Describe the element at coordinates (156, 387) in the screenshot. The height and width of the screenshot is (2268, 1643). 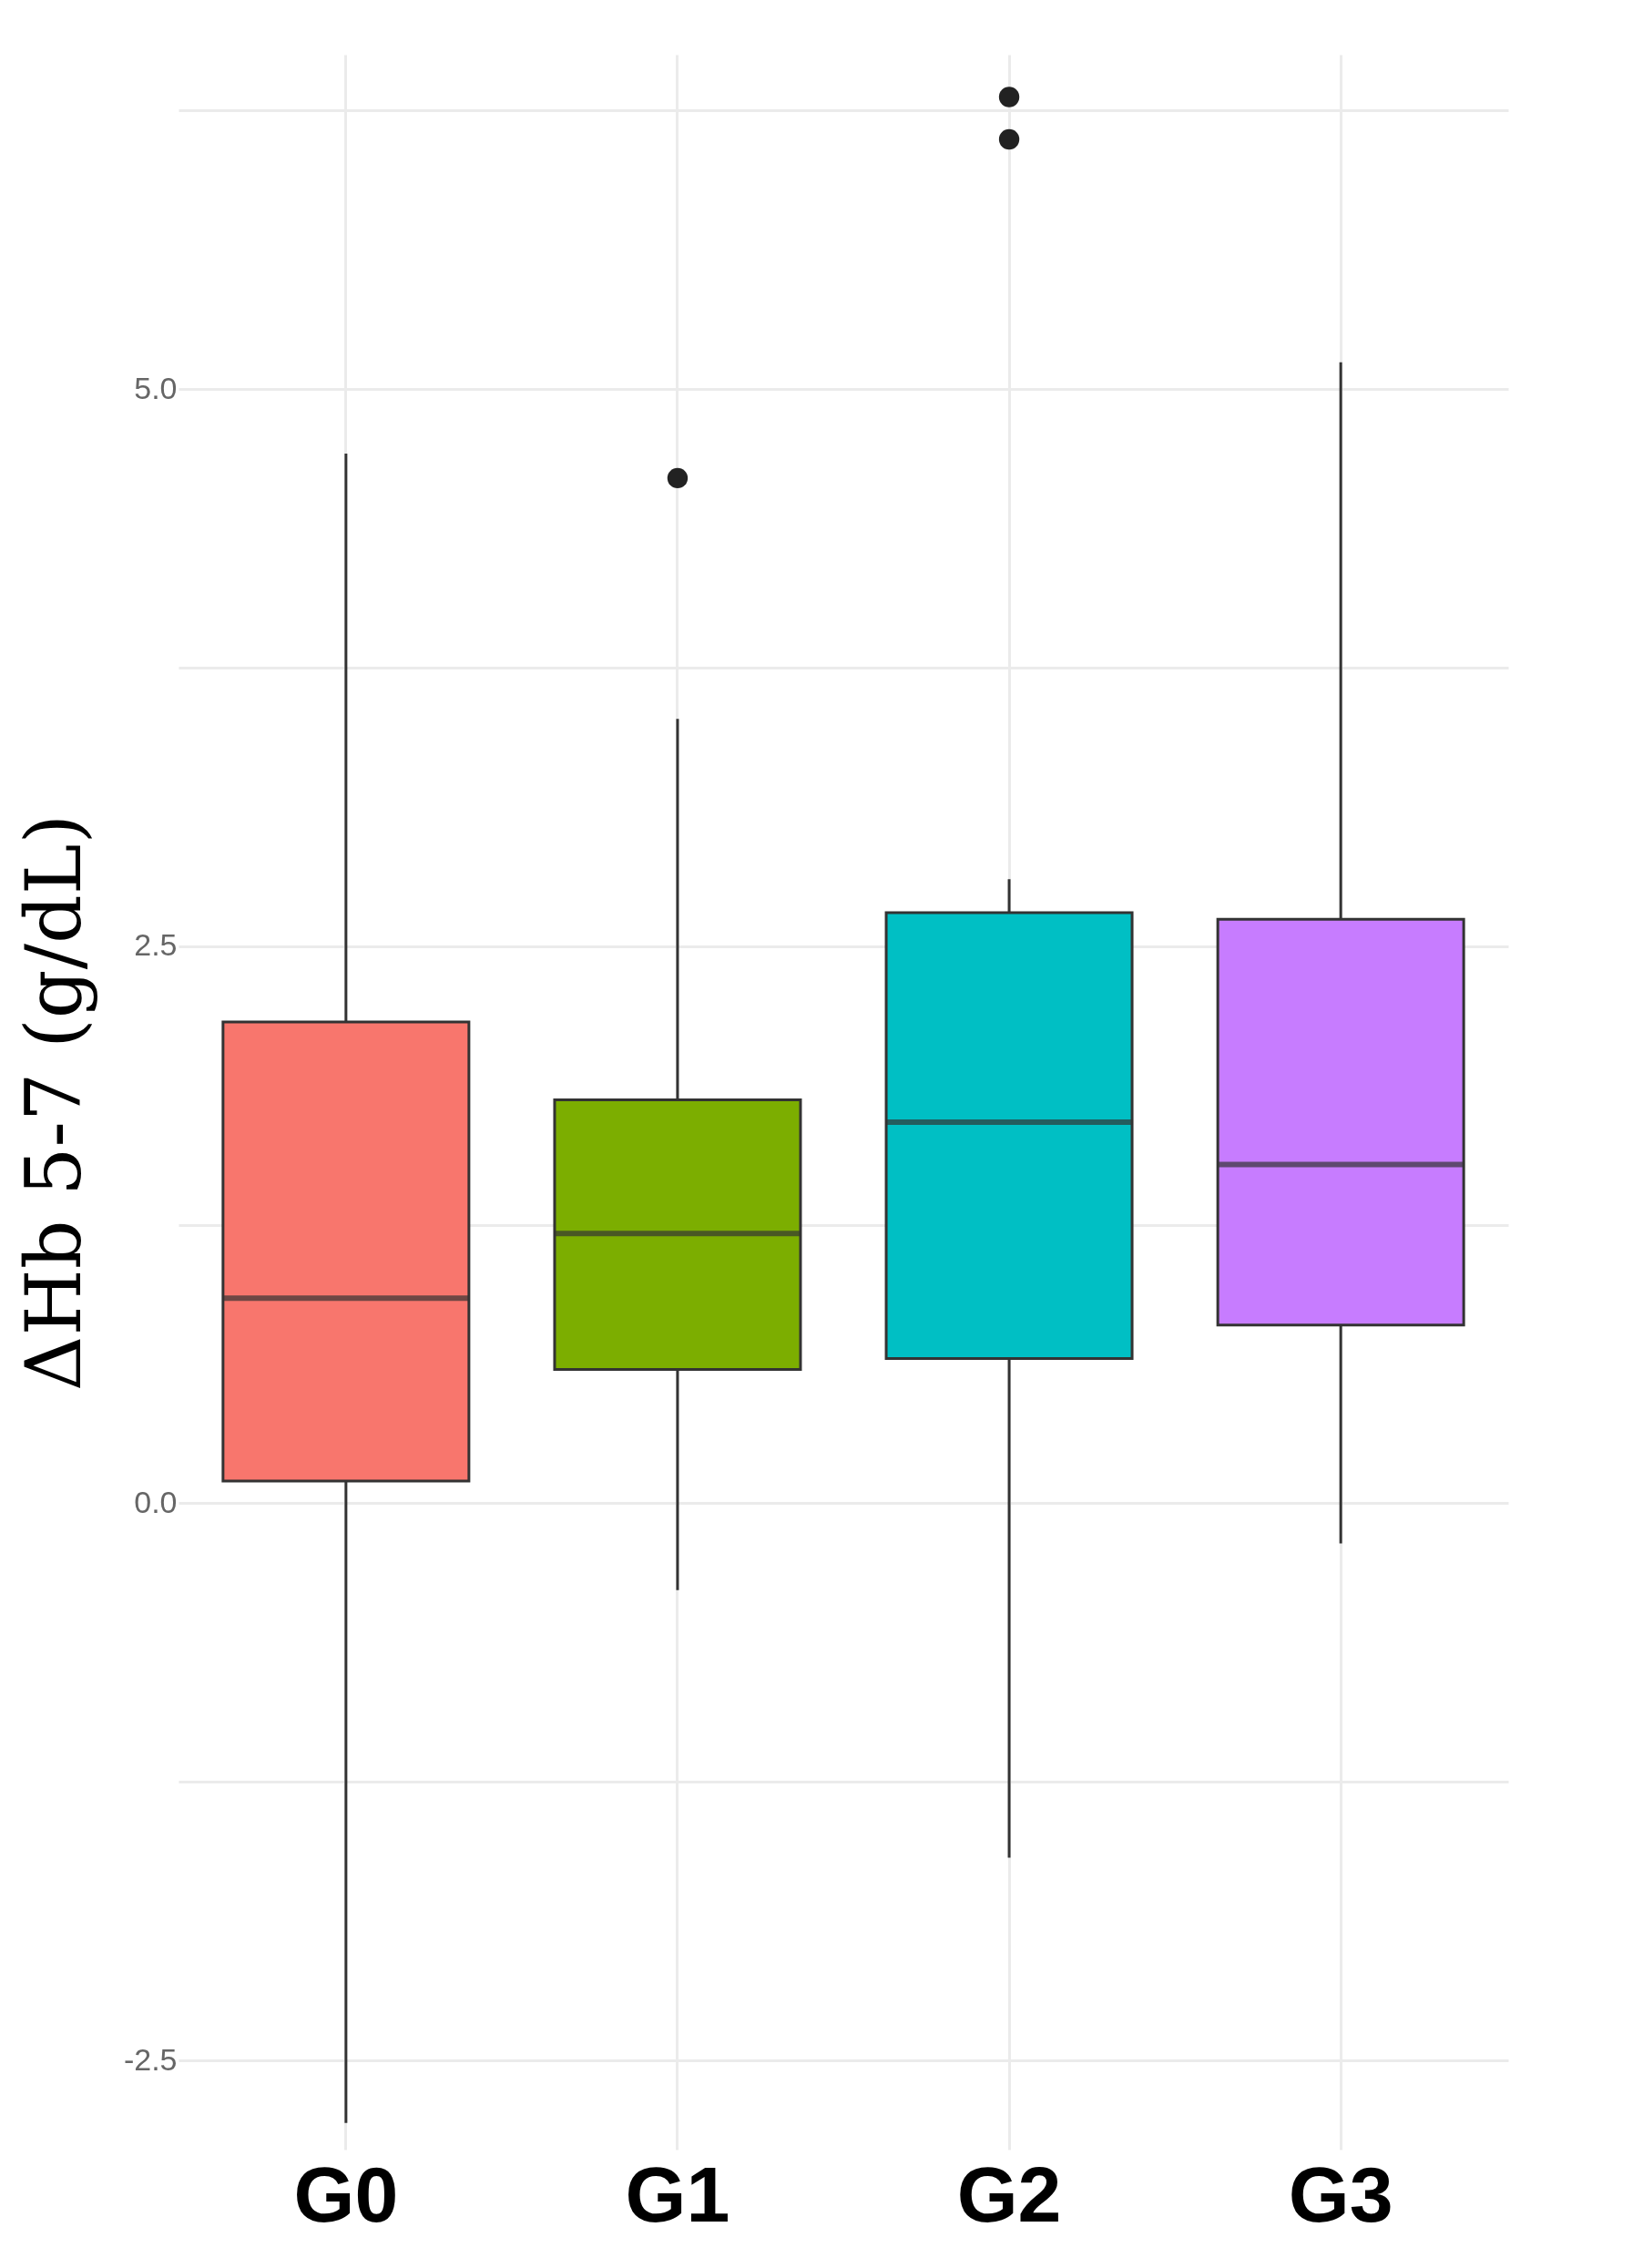
I see `y-tick-label: 5.0` at that location.